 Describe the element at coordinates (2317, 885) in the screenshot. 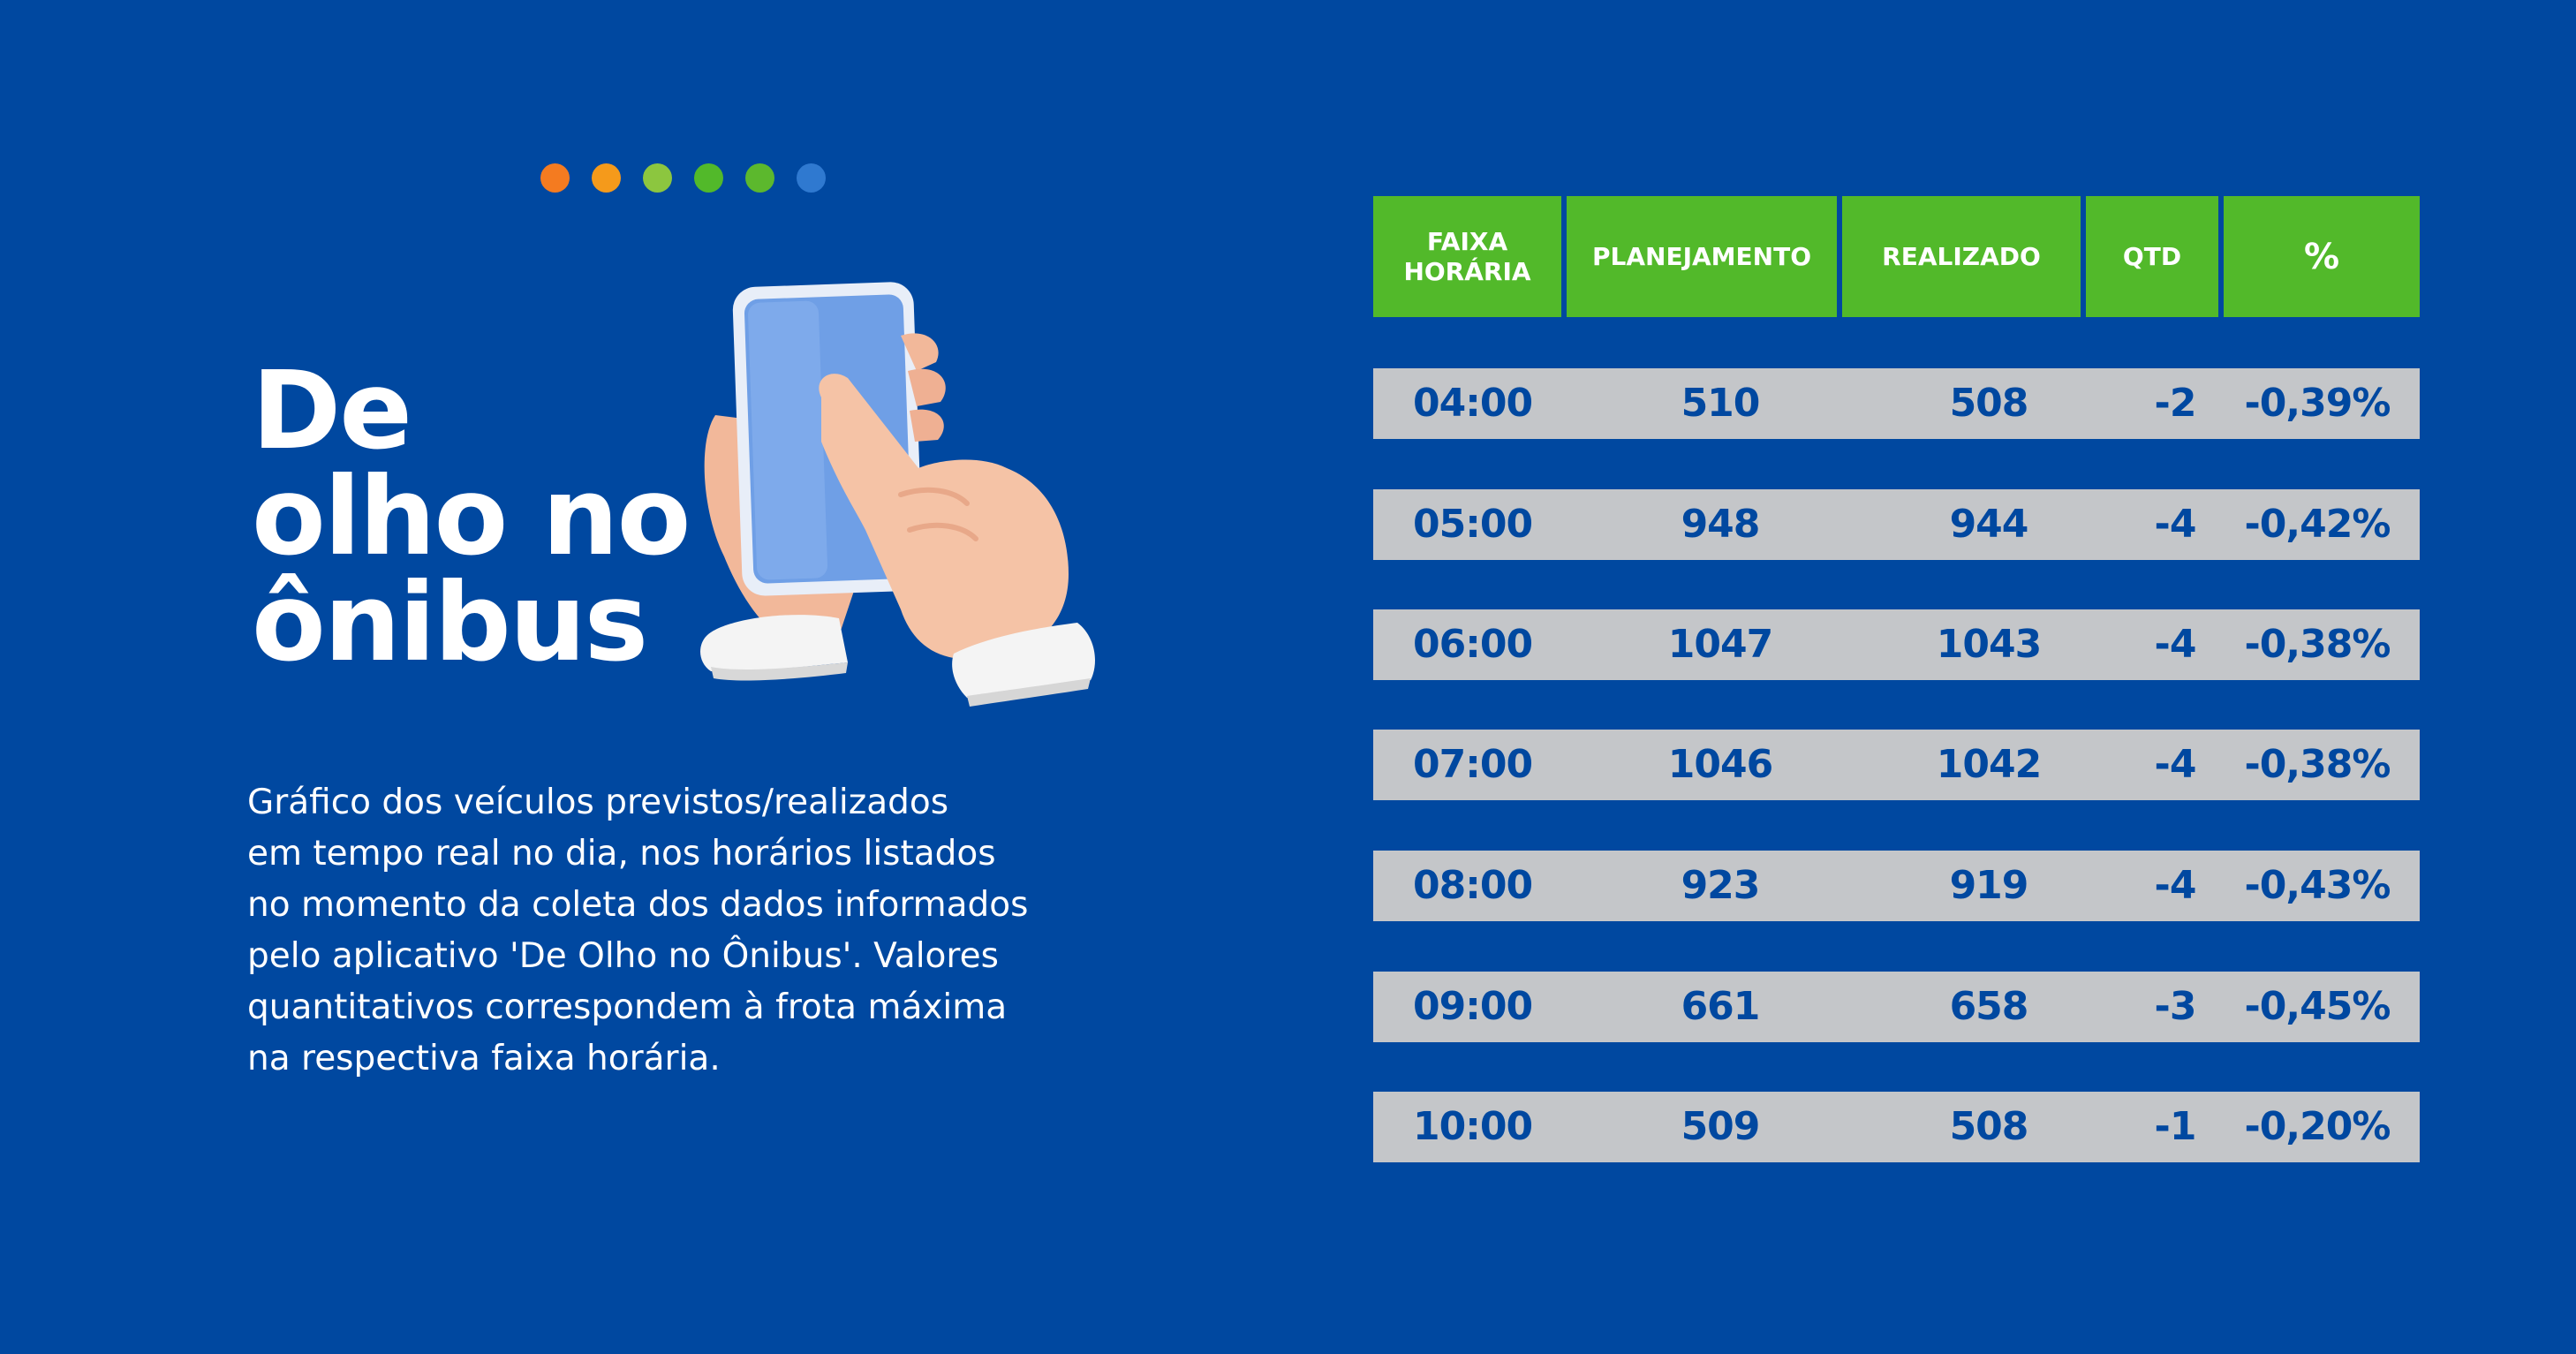

I see `cell-pct: -0,43%` at that location.